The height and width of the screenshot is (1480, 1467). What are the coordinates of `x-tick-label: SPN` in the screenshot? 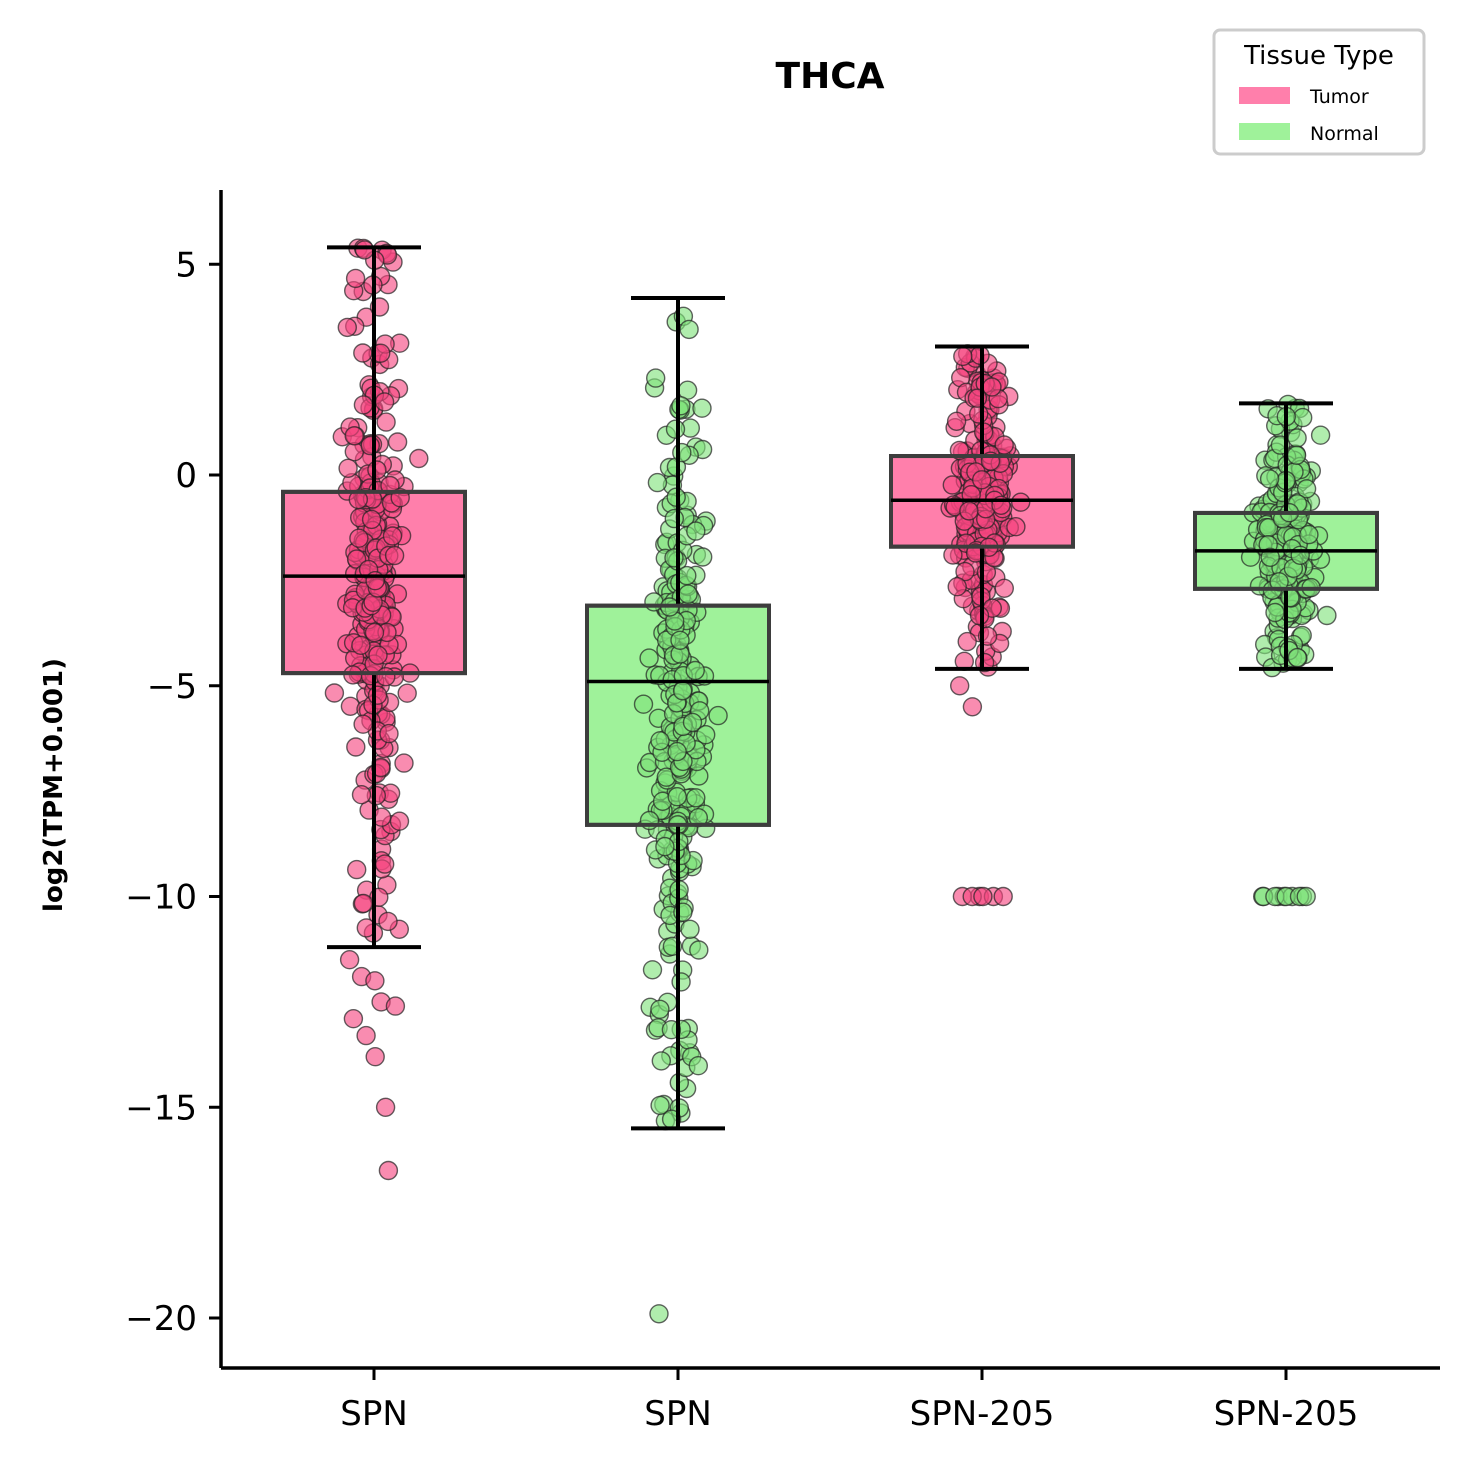 It's located at (374, 1414).